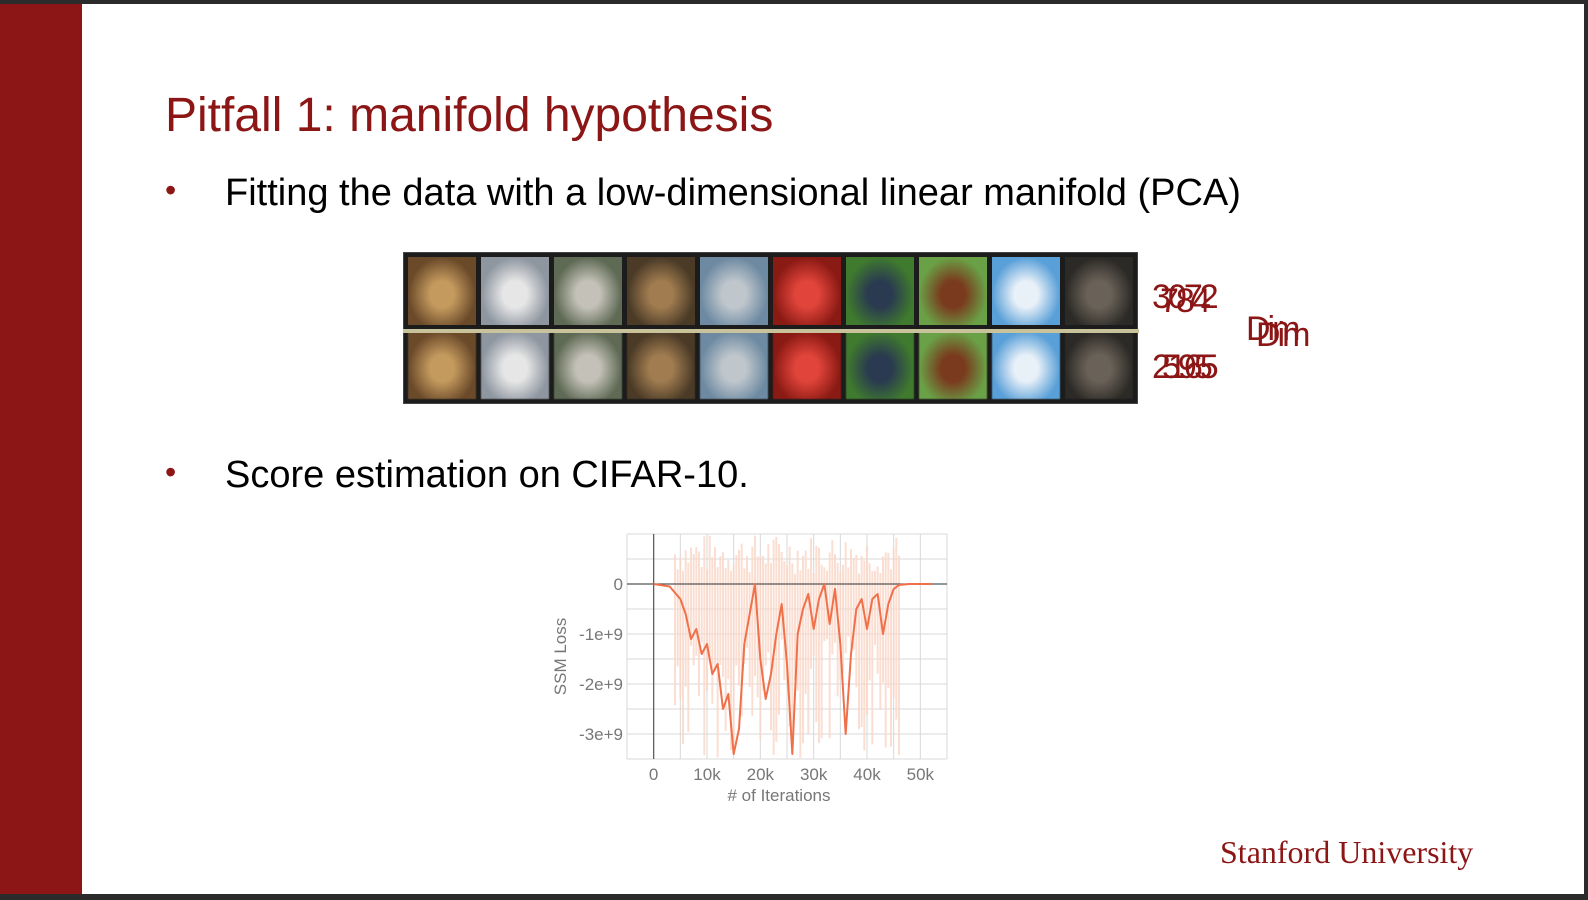  What do you see at coordinates (618, 584) in the screenshot?
I see `y-tick-label: 0` at bounding box center [618, 584].